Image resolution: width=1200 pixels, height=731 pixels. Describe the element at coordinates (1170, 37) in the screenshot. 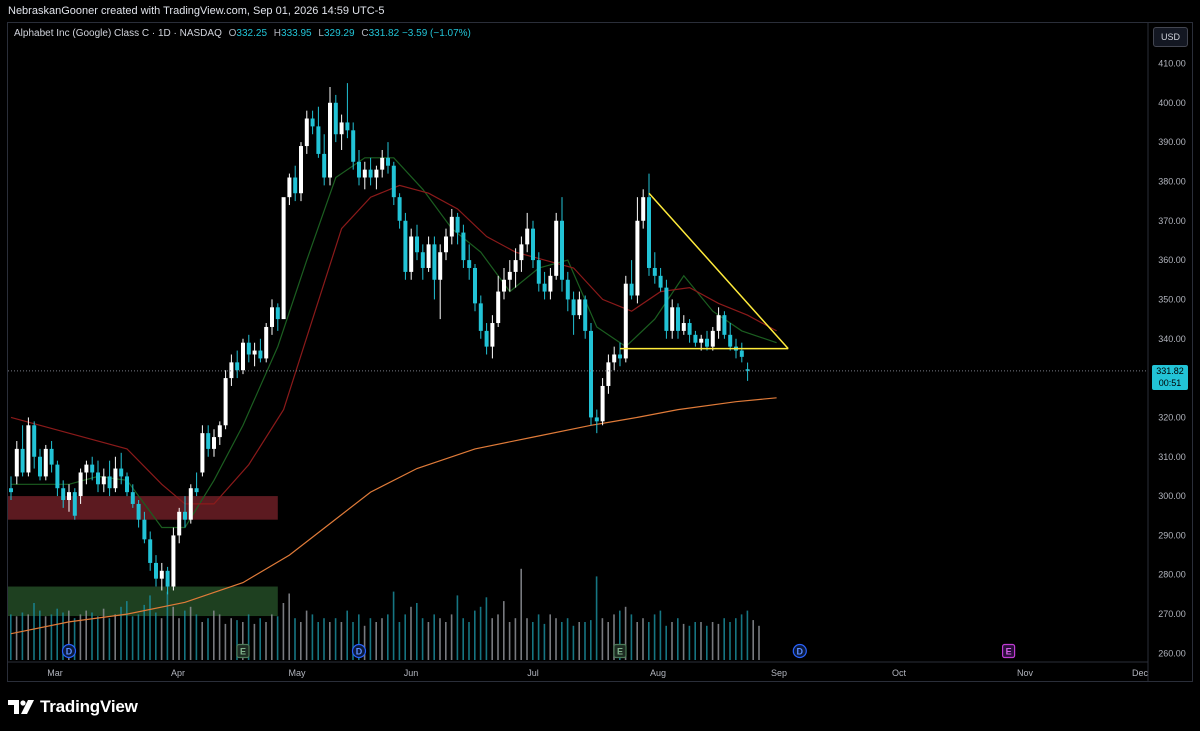

I see `currency-button: USD` at that location.